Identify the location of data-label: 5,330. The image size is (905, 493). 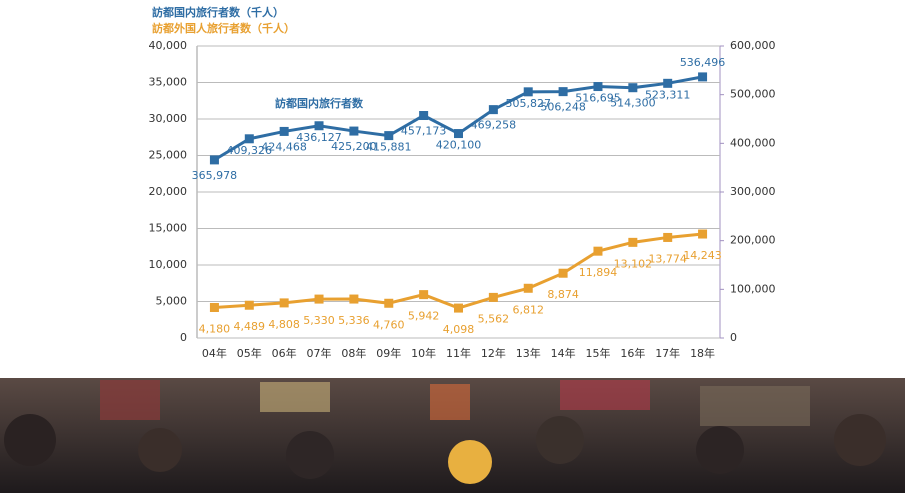
(319, 320).